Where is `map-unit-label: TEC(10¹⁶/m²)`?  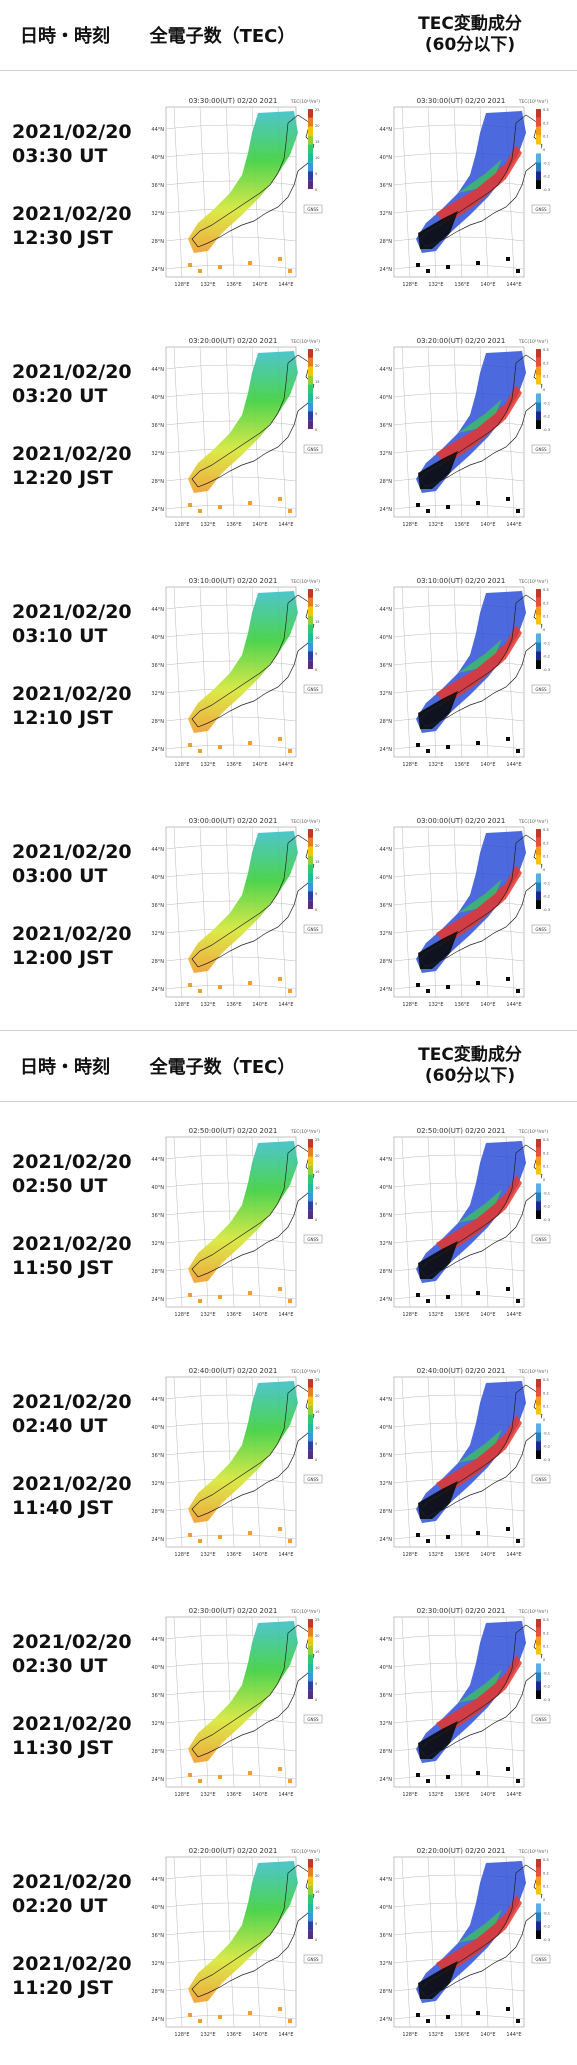
map-unit-label: TEC(10¹⁶/m²) is located at coordinates (305, 1852).